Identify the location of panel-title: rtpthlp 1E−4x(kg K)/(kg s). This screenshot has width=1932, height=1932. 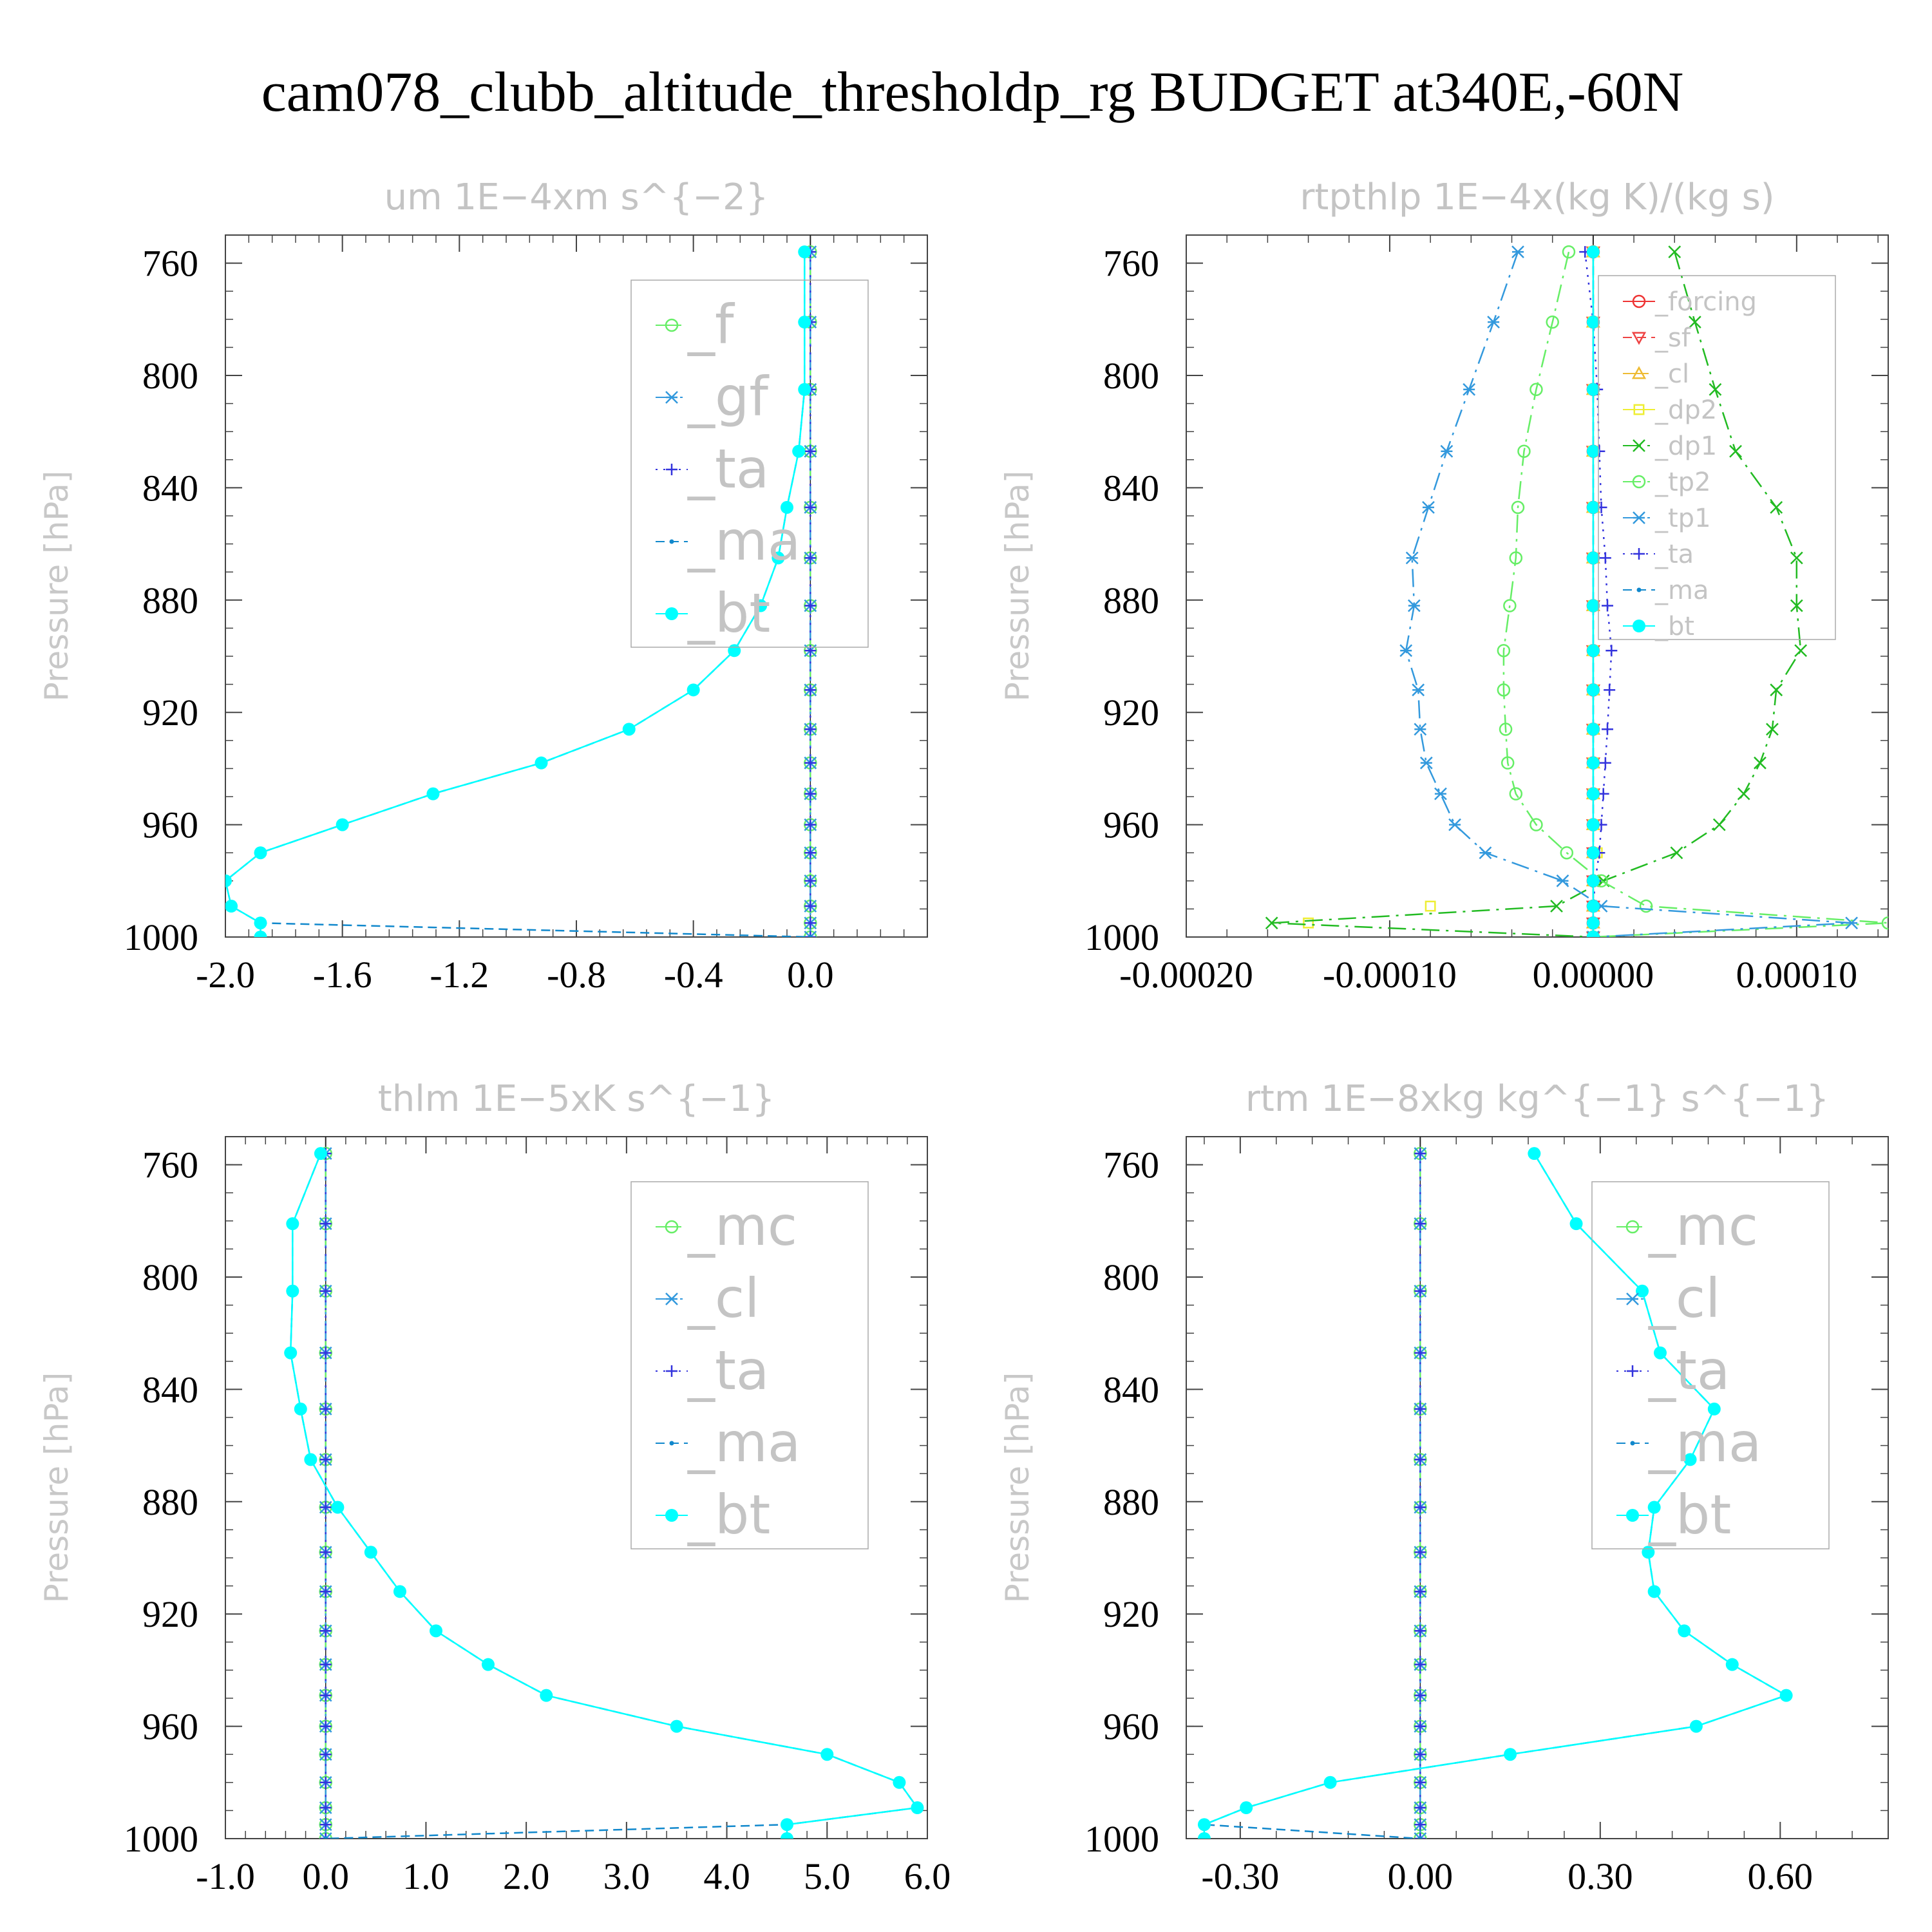
(1537, 197).